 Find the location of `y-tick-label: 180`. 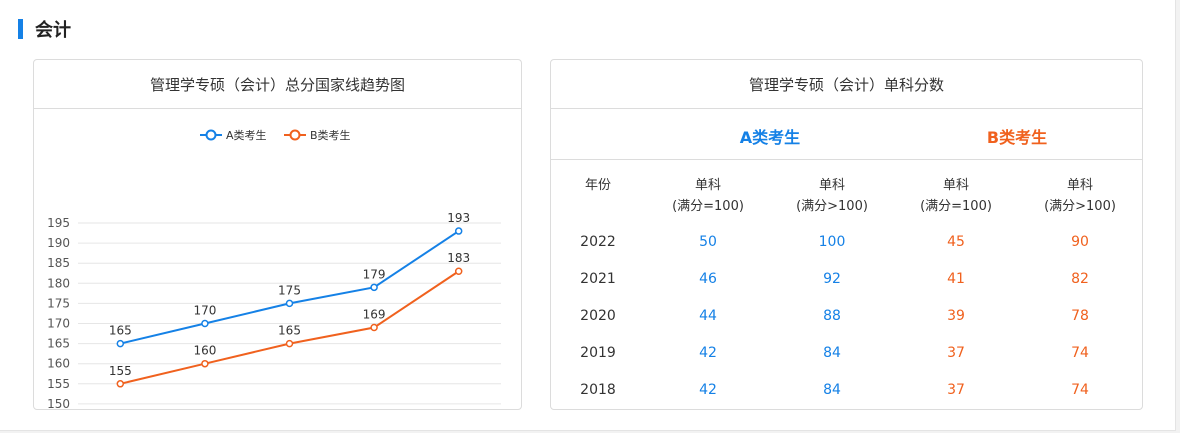

y-tick-label: 180 is located at coordinates (58, 283).